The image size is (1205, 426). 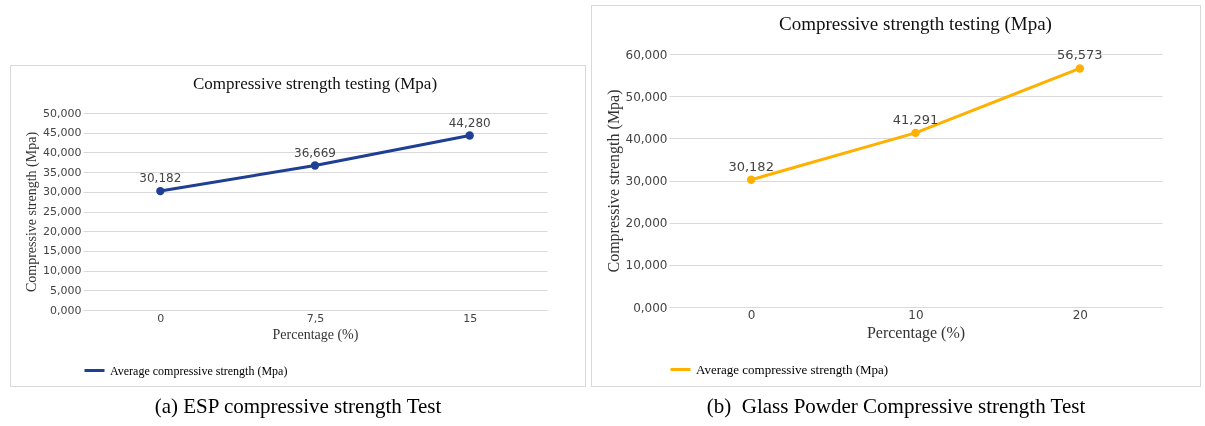 What do you see at coordinates (916, 314) in the screenshot?
I see `x-tick-label: 10` at bounding box center [916, 314].